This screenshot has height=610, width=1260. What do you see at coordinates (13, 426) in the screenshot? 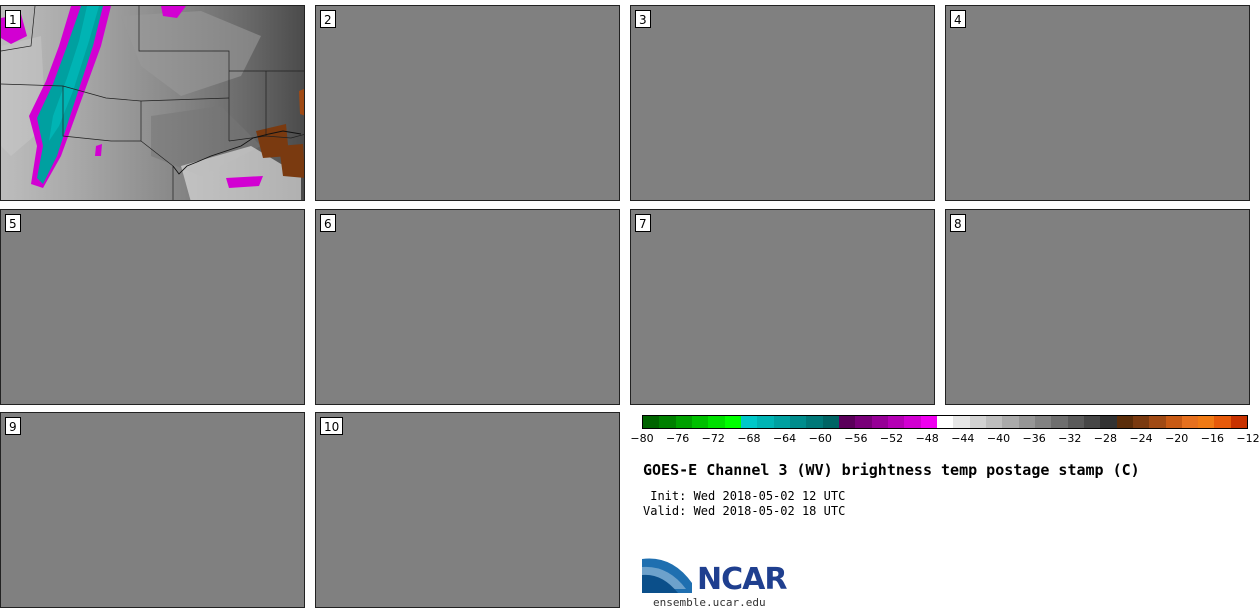
I see `panel-label: 9` at bounding box center [13, 426].